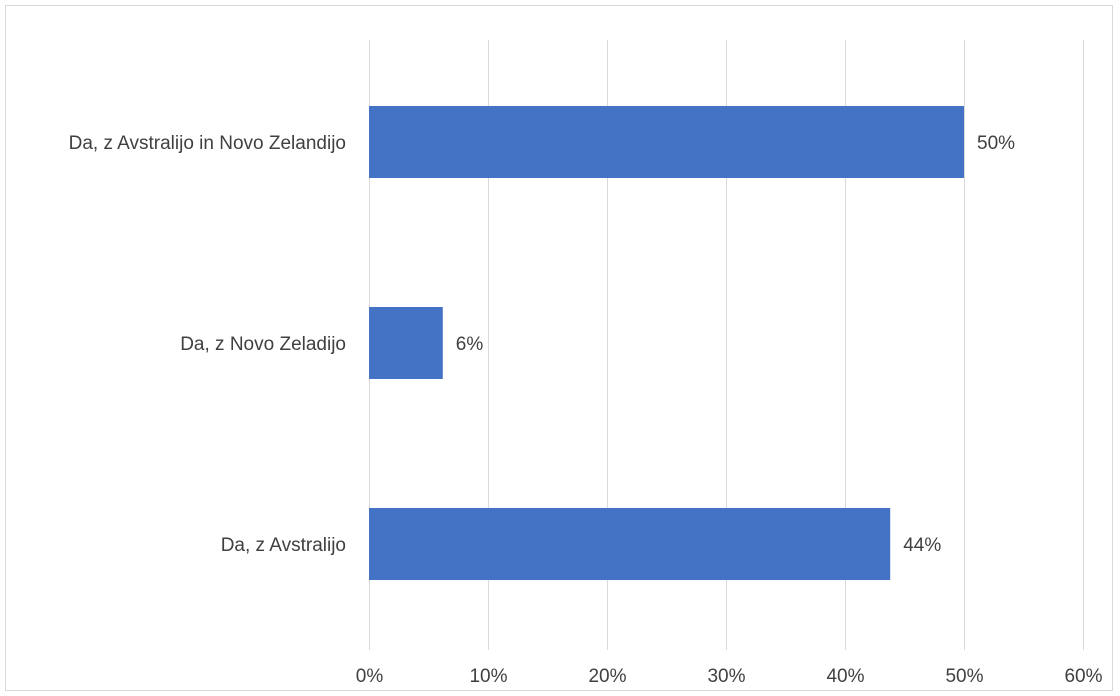 This screenshot has height=696, width=1120. Describe the element at coordinates (283, 545) in the screenshot. I see `category-label: Da, z Avstralijo` at that location.